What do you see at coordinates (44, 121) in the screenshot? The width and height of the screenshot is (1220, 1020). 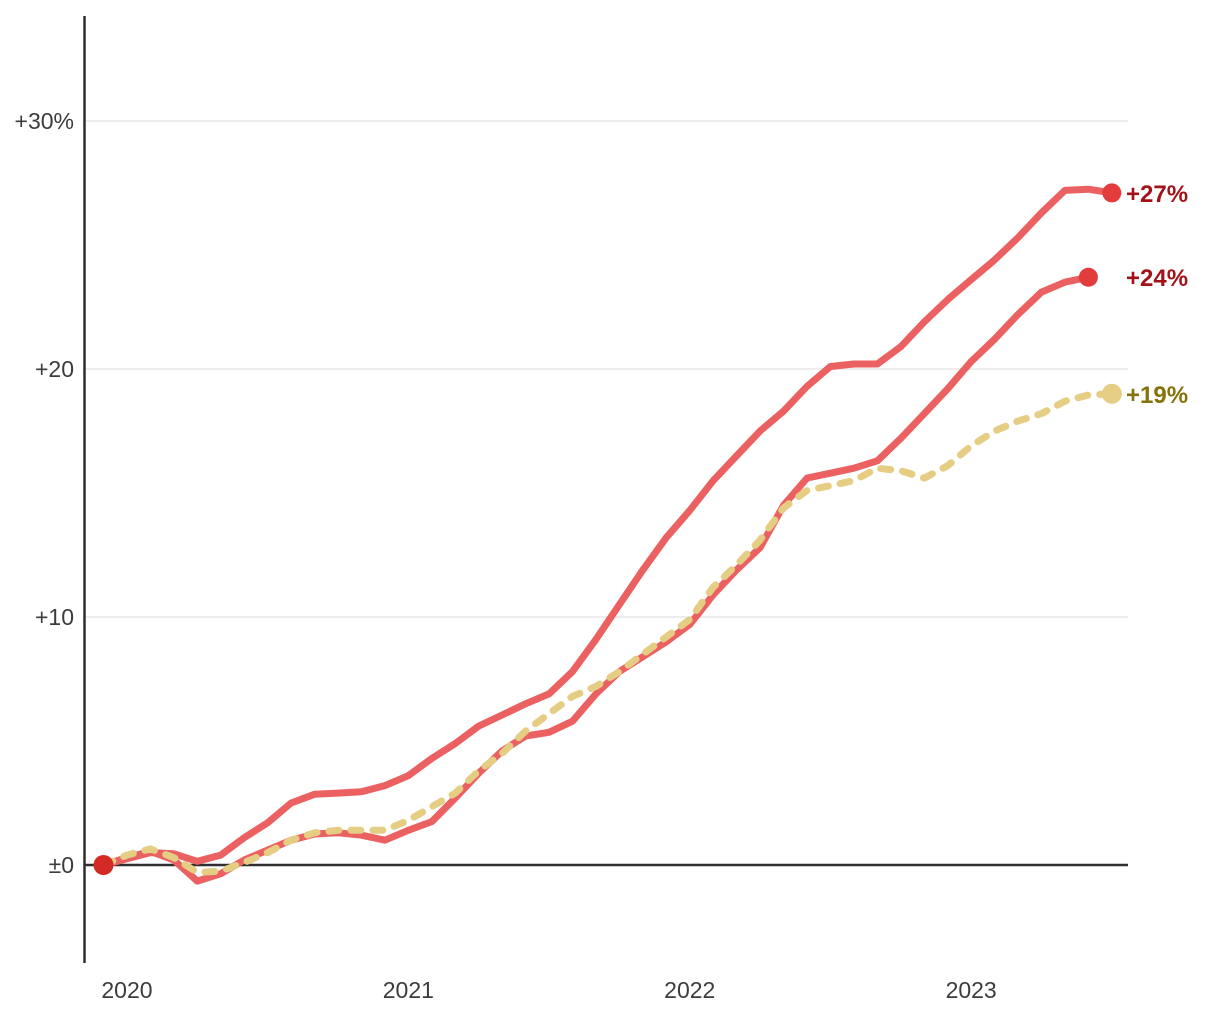 I see `y-tick-label-30: +30%` at bounding box center [44, 121].